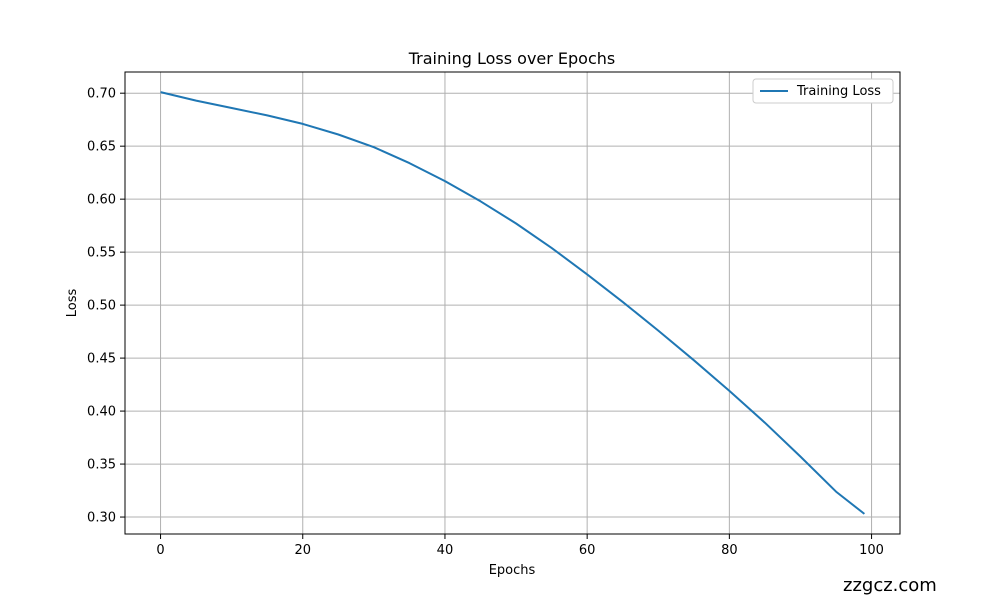 The image size is (1000, 600). What do you see at coordinates (512, 570) in the screenshot?
I see `x-axis-label: Epochs` at bounding box center [512, 570].